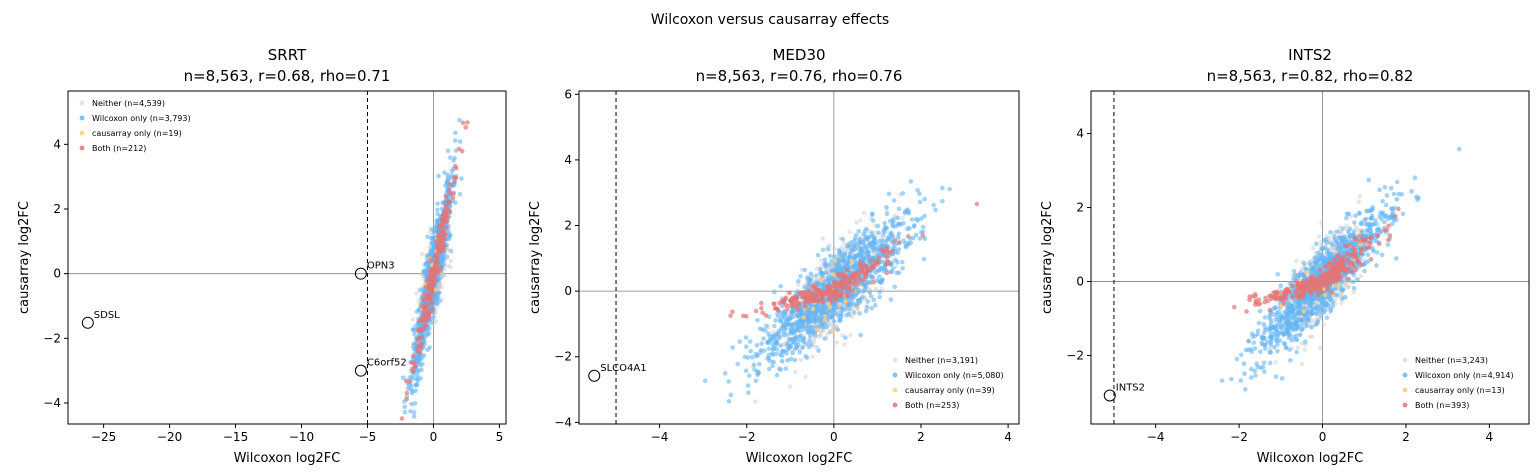 The height and width of the screenshot is (475, 1539). What do you see at coordinates (128, 103) in the screenshot?
I see `legend-label: Neither (n=4,539)` at bounding box center [128, 103].